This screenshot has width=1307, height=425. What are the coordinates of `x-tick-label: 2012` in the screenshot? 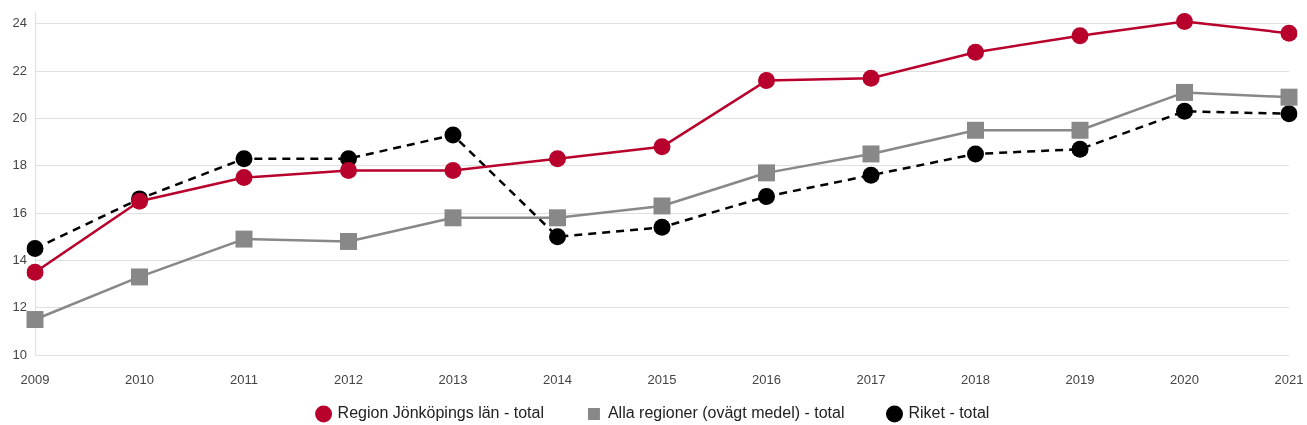 It's located at (348, 380).